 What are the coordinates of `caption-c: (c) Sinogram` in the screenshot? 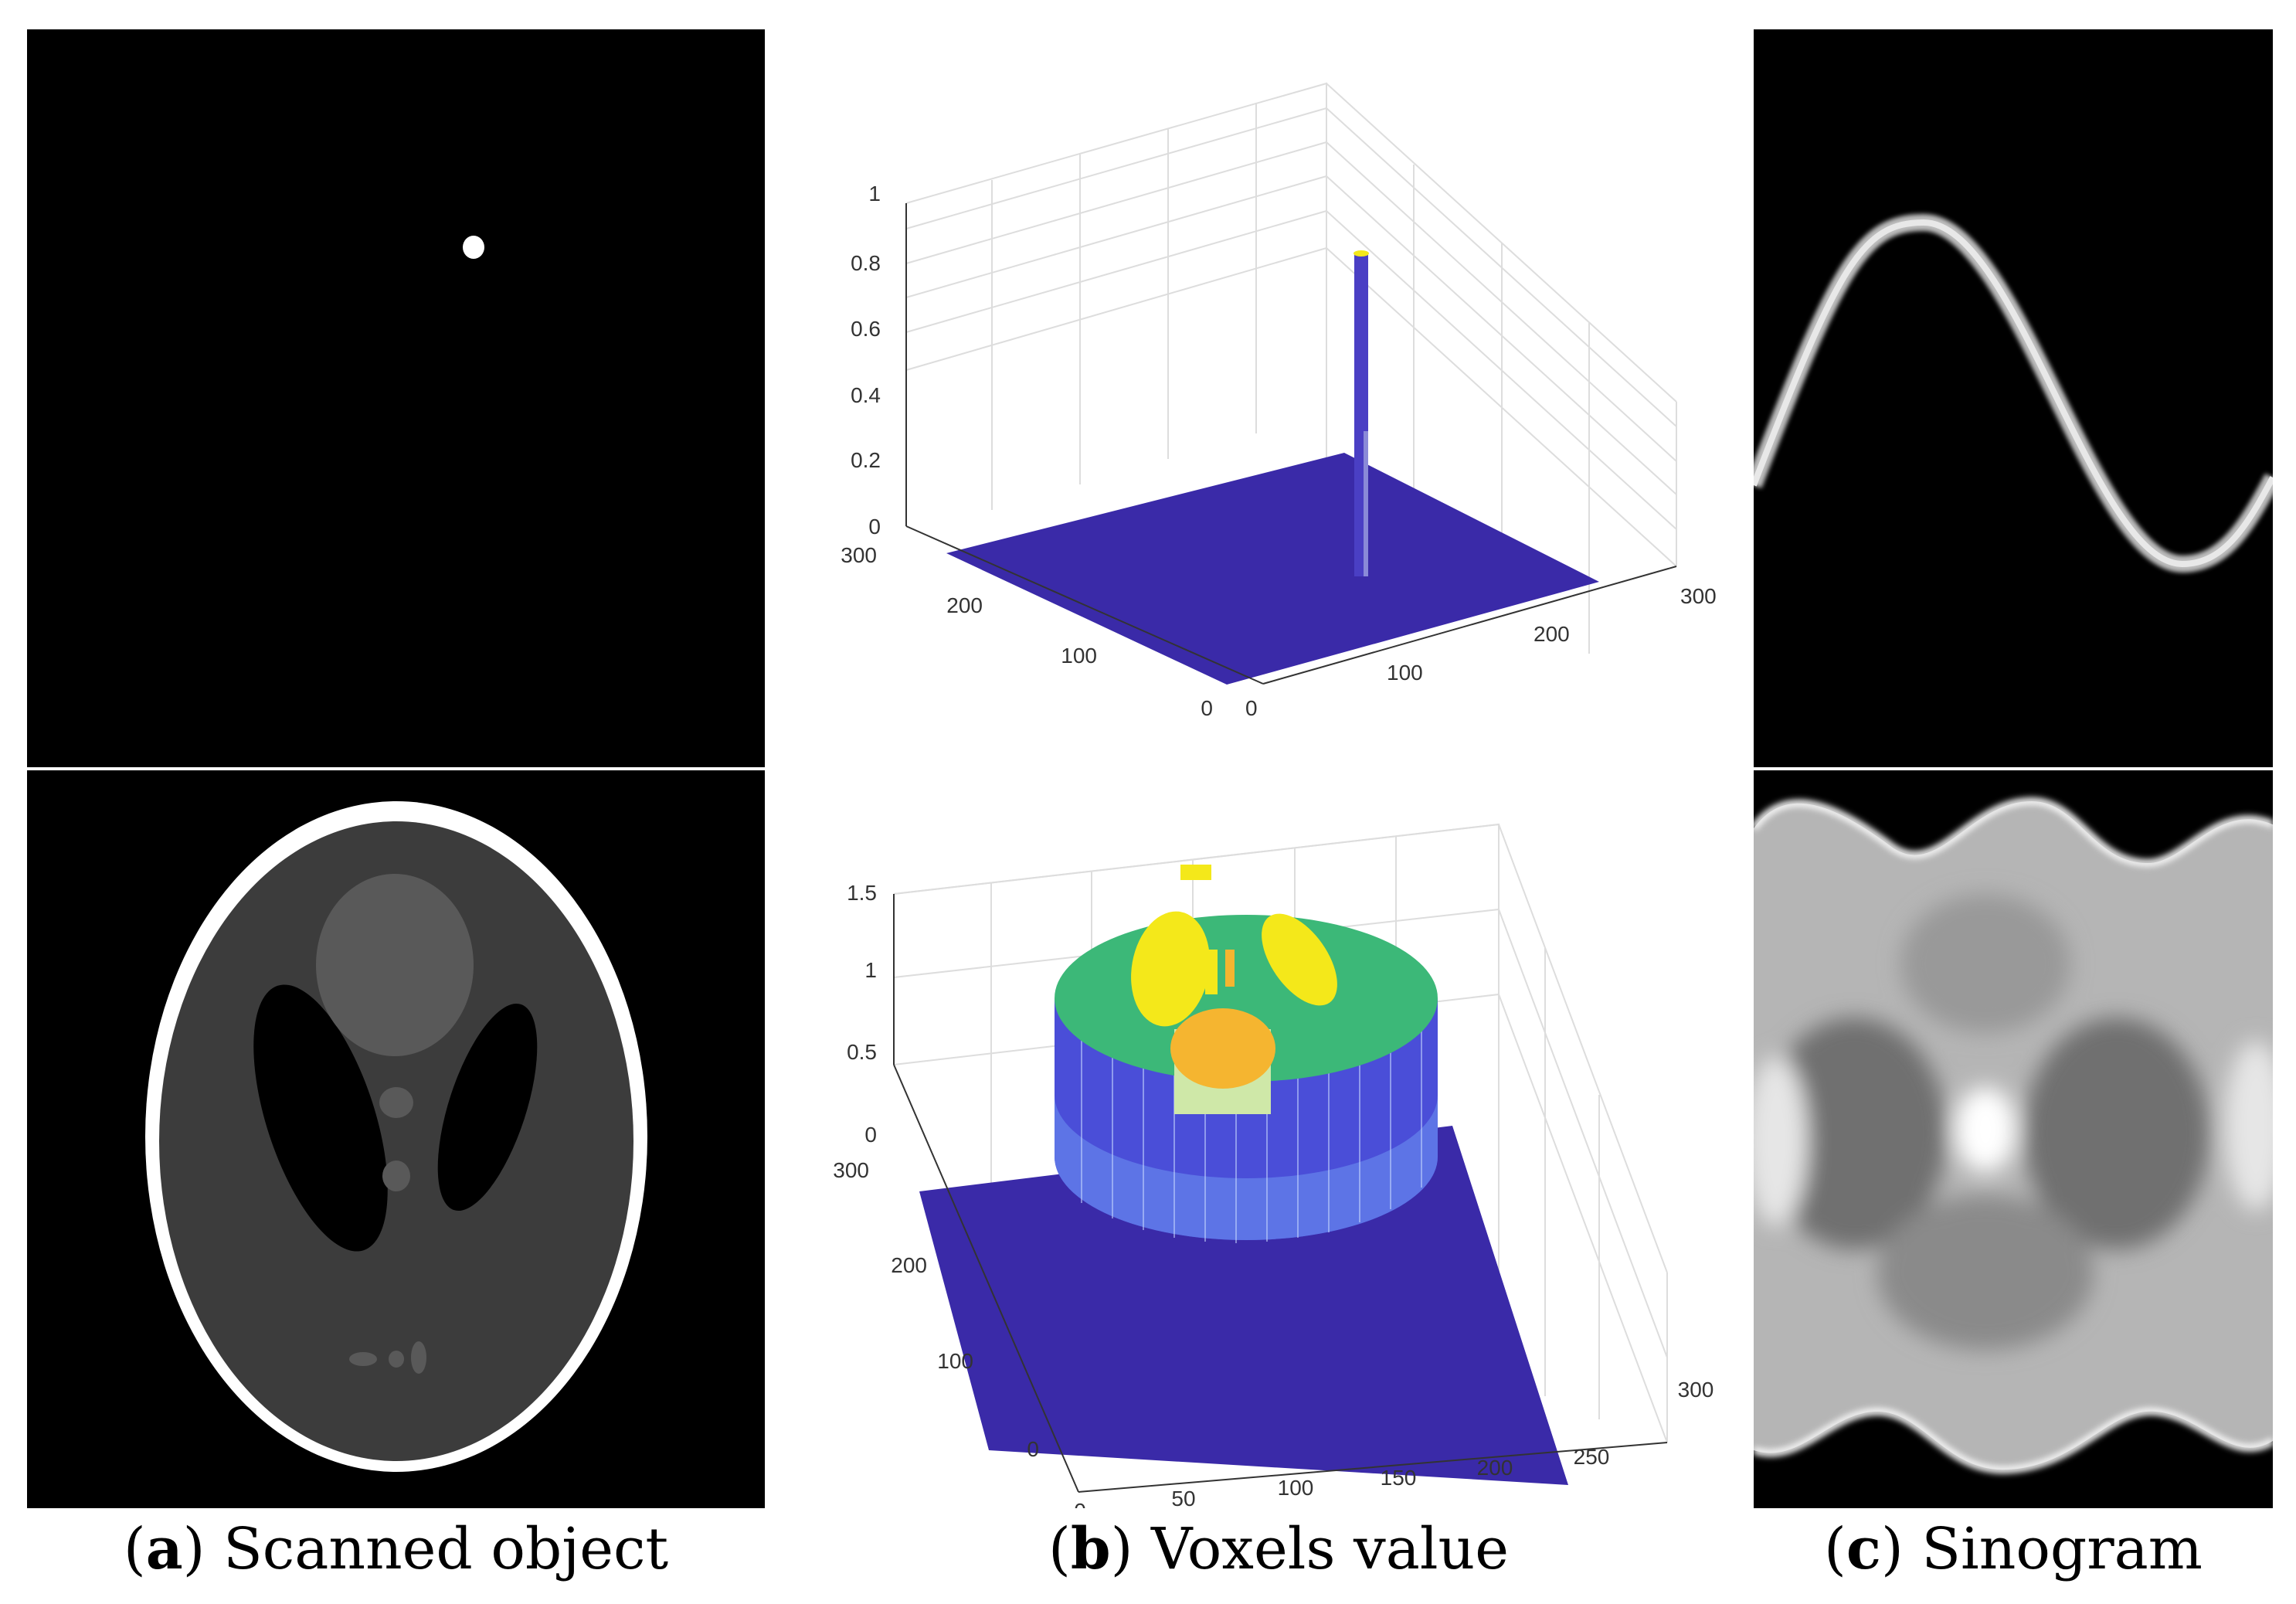 It's located at (2013, 1549).